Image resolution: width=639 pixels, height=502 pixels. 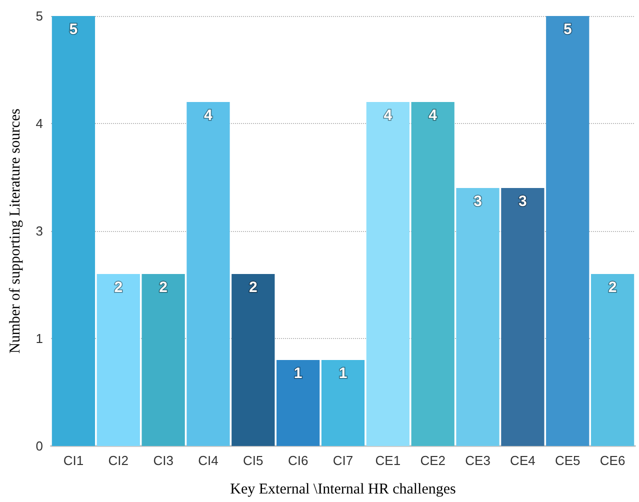 What do you see at coordinates (433, 460) in the screenshot?
I see `x-tick-label: CE2` at bounding box center [433, 460].